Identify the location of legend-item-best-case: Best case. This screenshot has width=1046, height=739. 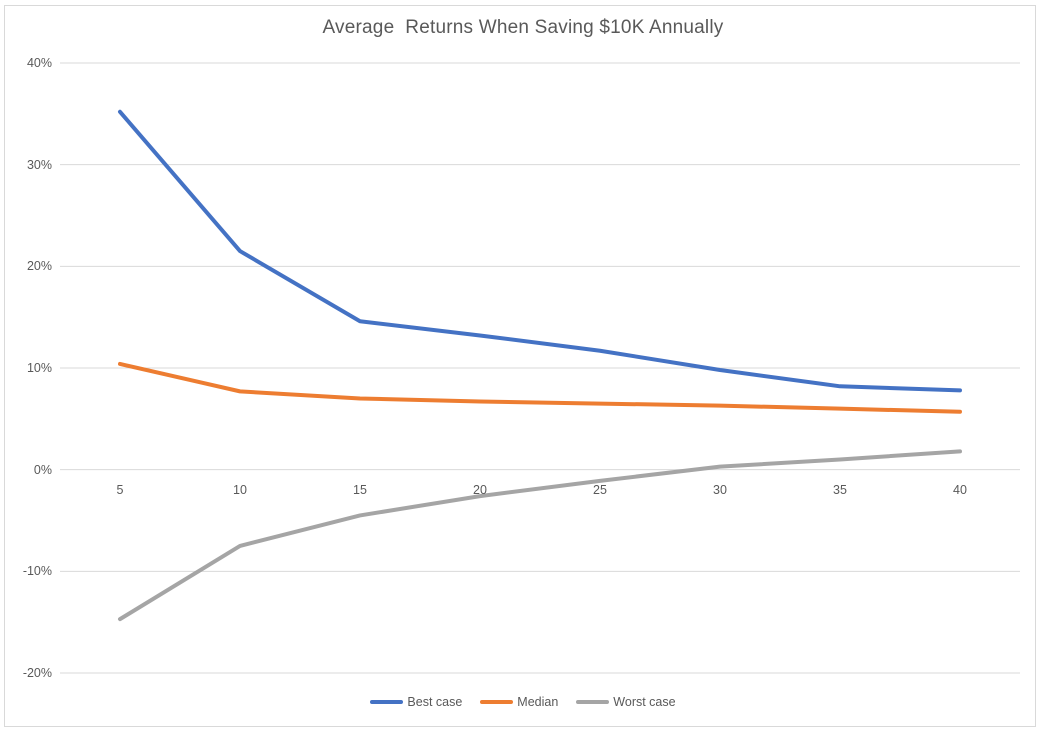
(416, 702).